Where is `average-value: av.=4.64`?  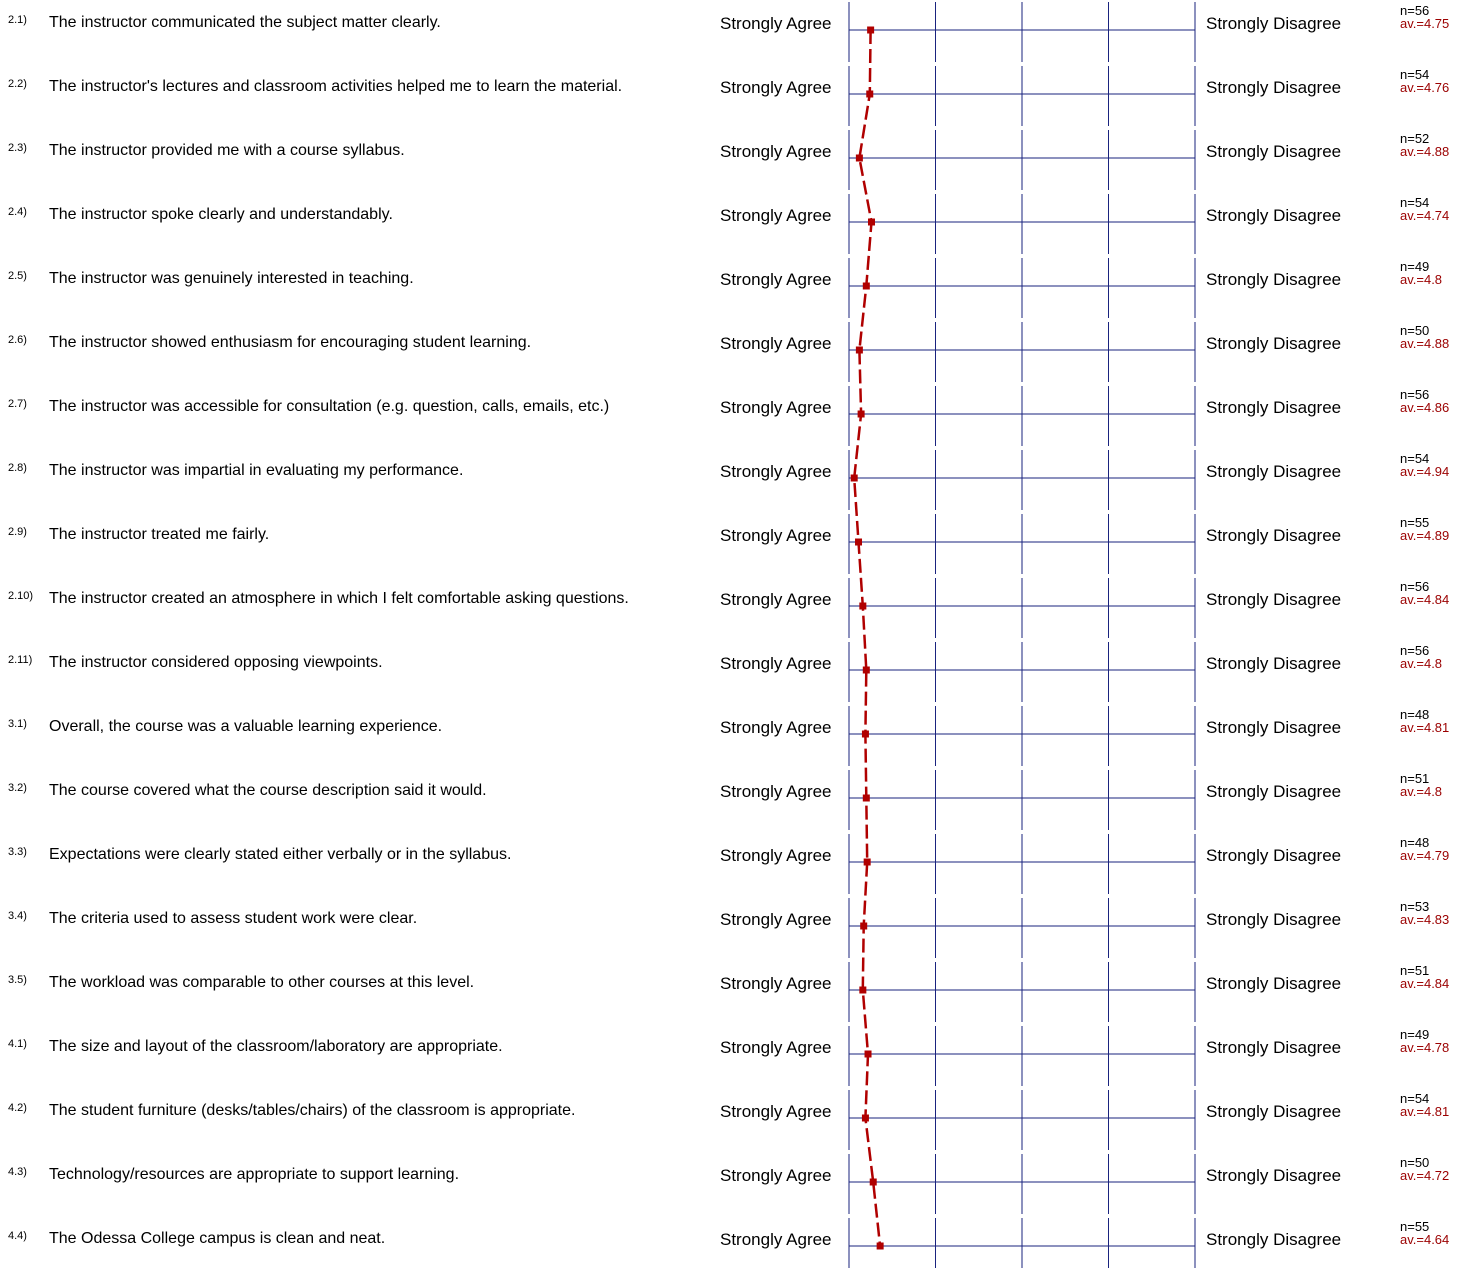
average-value: av.=4.64 is located at coordinates (1425, 1239).